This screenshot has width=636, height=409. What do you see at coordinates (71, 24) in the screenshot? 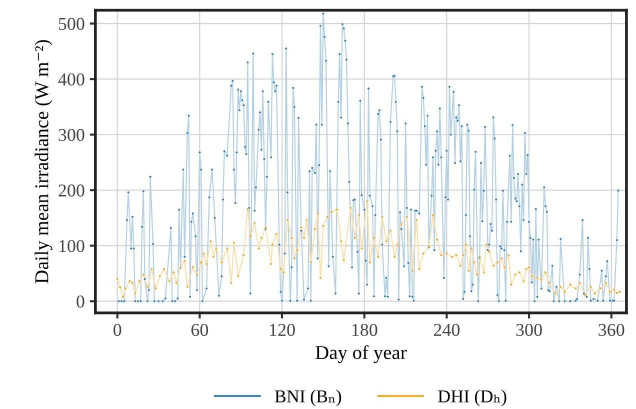
I see `y-tick-label: 500` at bounding box center [71, 24].